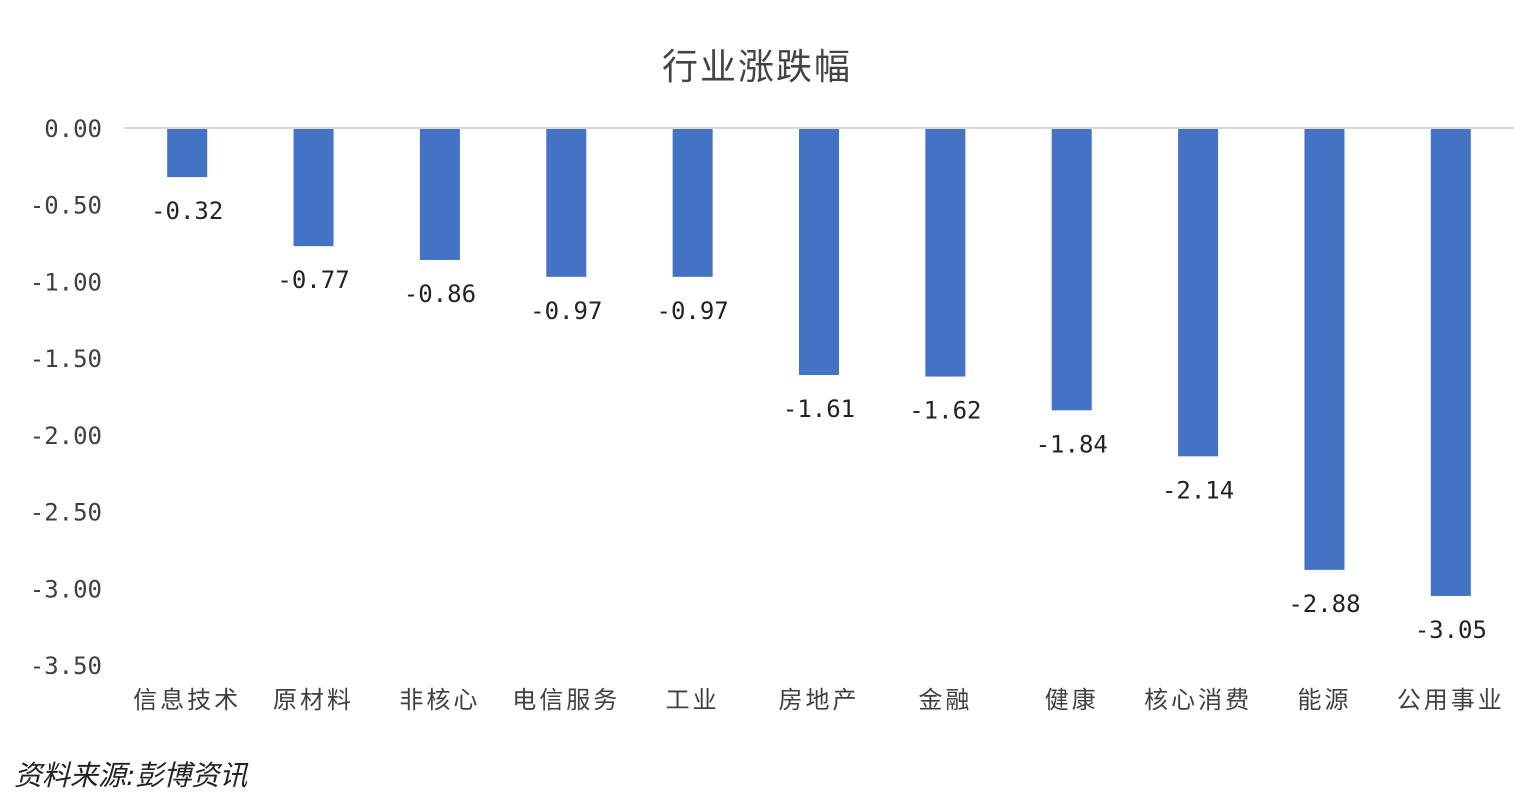  I want to click on x-tick-label: 工业, so click(693, 700).